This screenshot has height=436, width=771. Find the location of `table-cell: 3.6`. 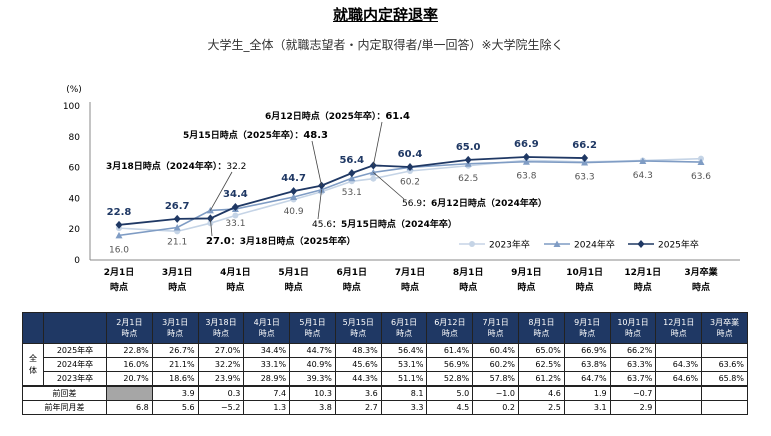

table-cell: 3.6 is located at coordinates (358, 393).